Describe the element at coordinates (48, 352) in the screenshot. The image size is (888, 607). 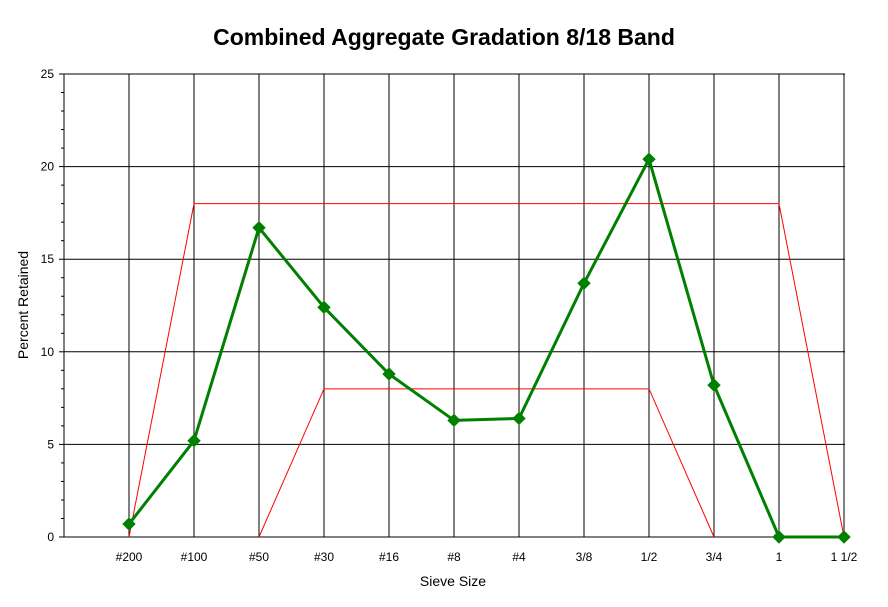
I see `y-tick-label: 10` at that location.